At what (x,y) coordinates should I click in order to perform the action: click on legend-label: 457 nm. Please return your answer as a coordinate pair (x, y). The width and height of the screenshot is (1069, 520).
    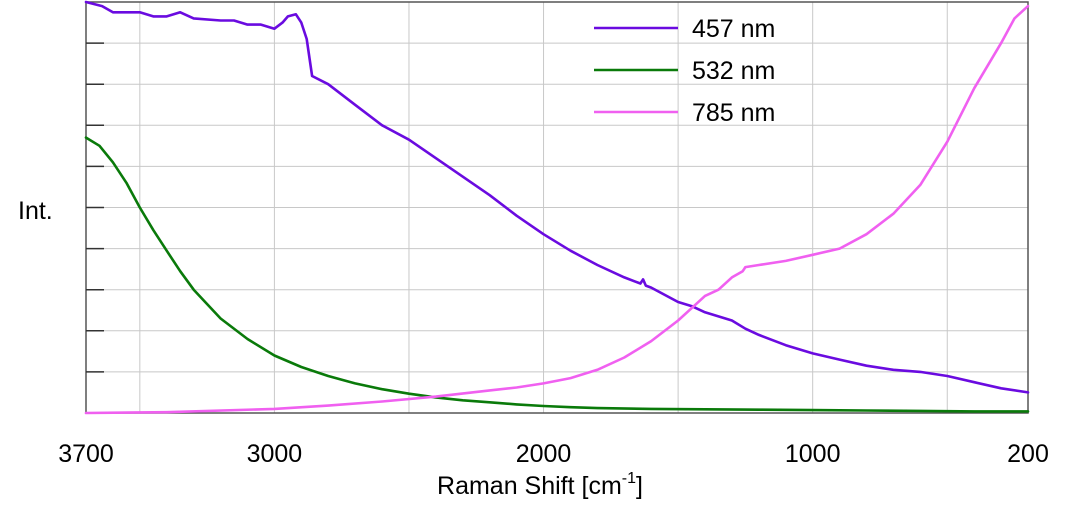
    Looking at the image, I should click on (733, 29).